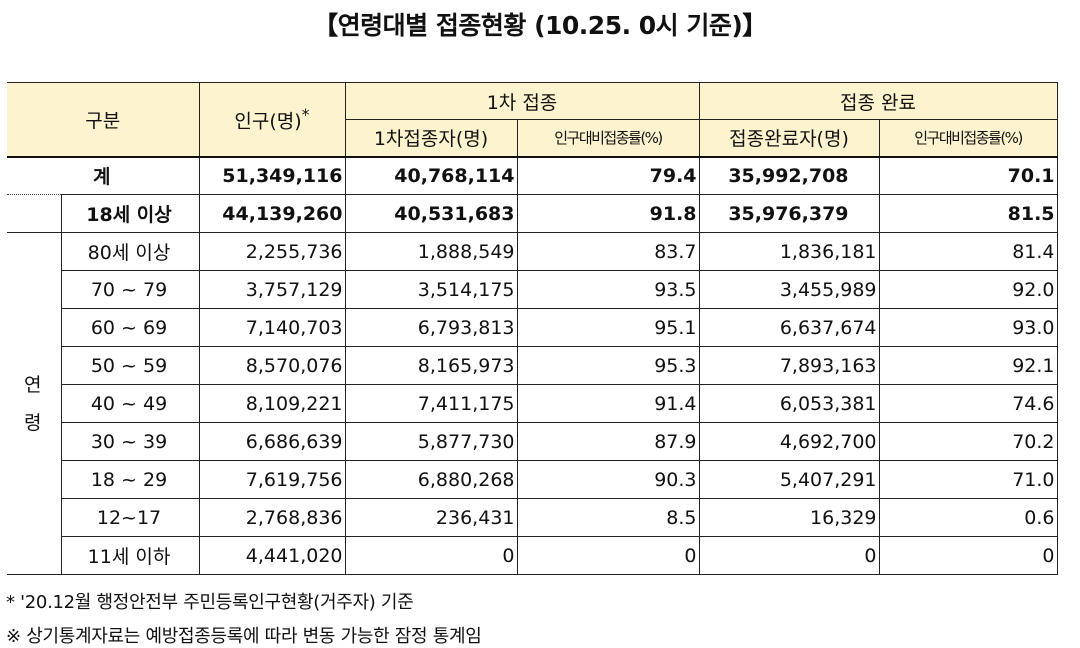  Describe the element at coordinates (608, 441) in the screenshot. I see `cell-first-rate: 87.9` at that location.